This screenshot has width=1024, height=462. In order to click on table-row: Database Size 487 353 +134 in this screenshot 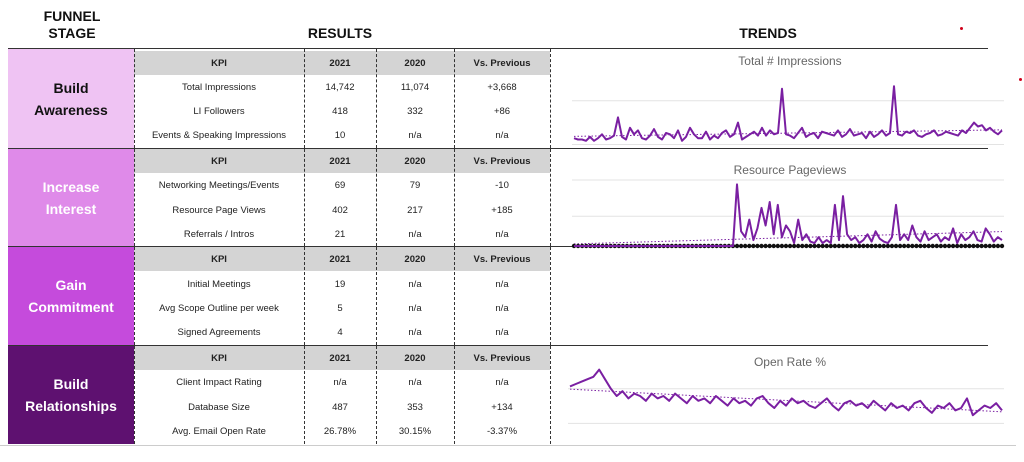, I will do `click(342, 407)`.